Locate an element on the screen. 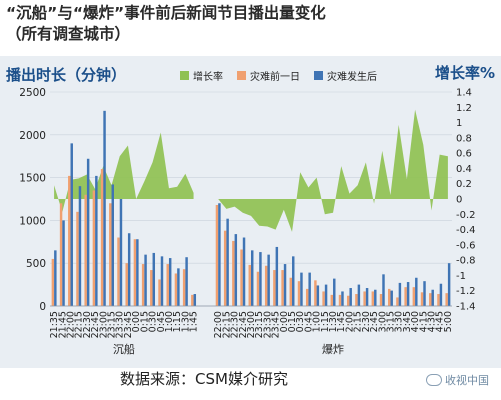 The width and height of the screenshot is (501, 400). x-tick-label: 1:45 is located at coordinates (341, 321).